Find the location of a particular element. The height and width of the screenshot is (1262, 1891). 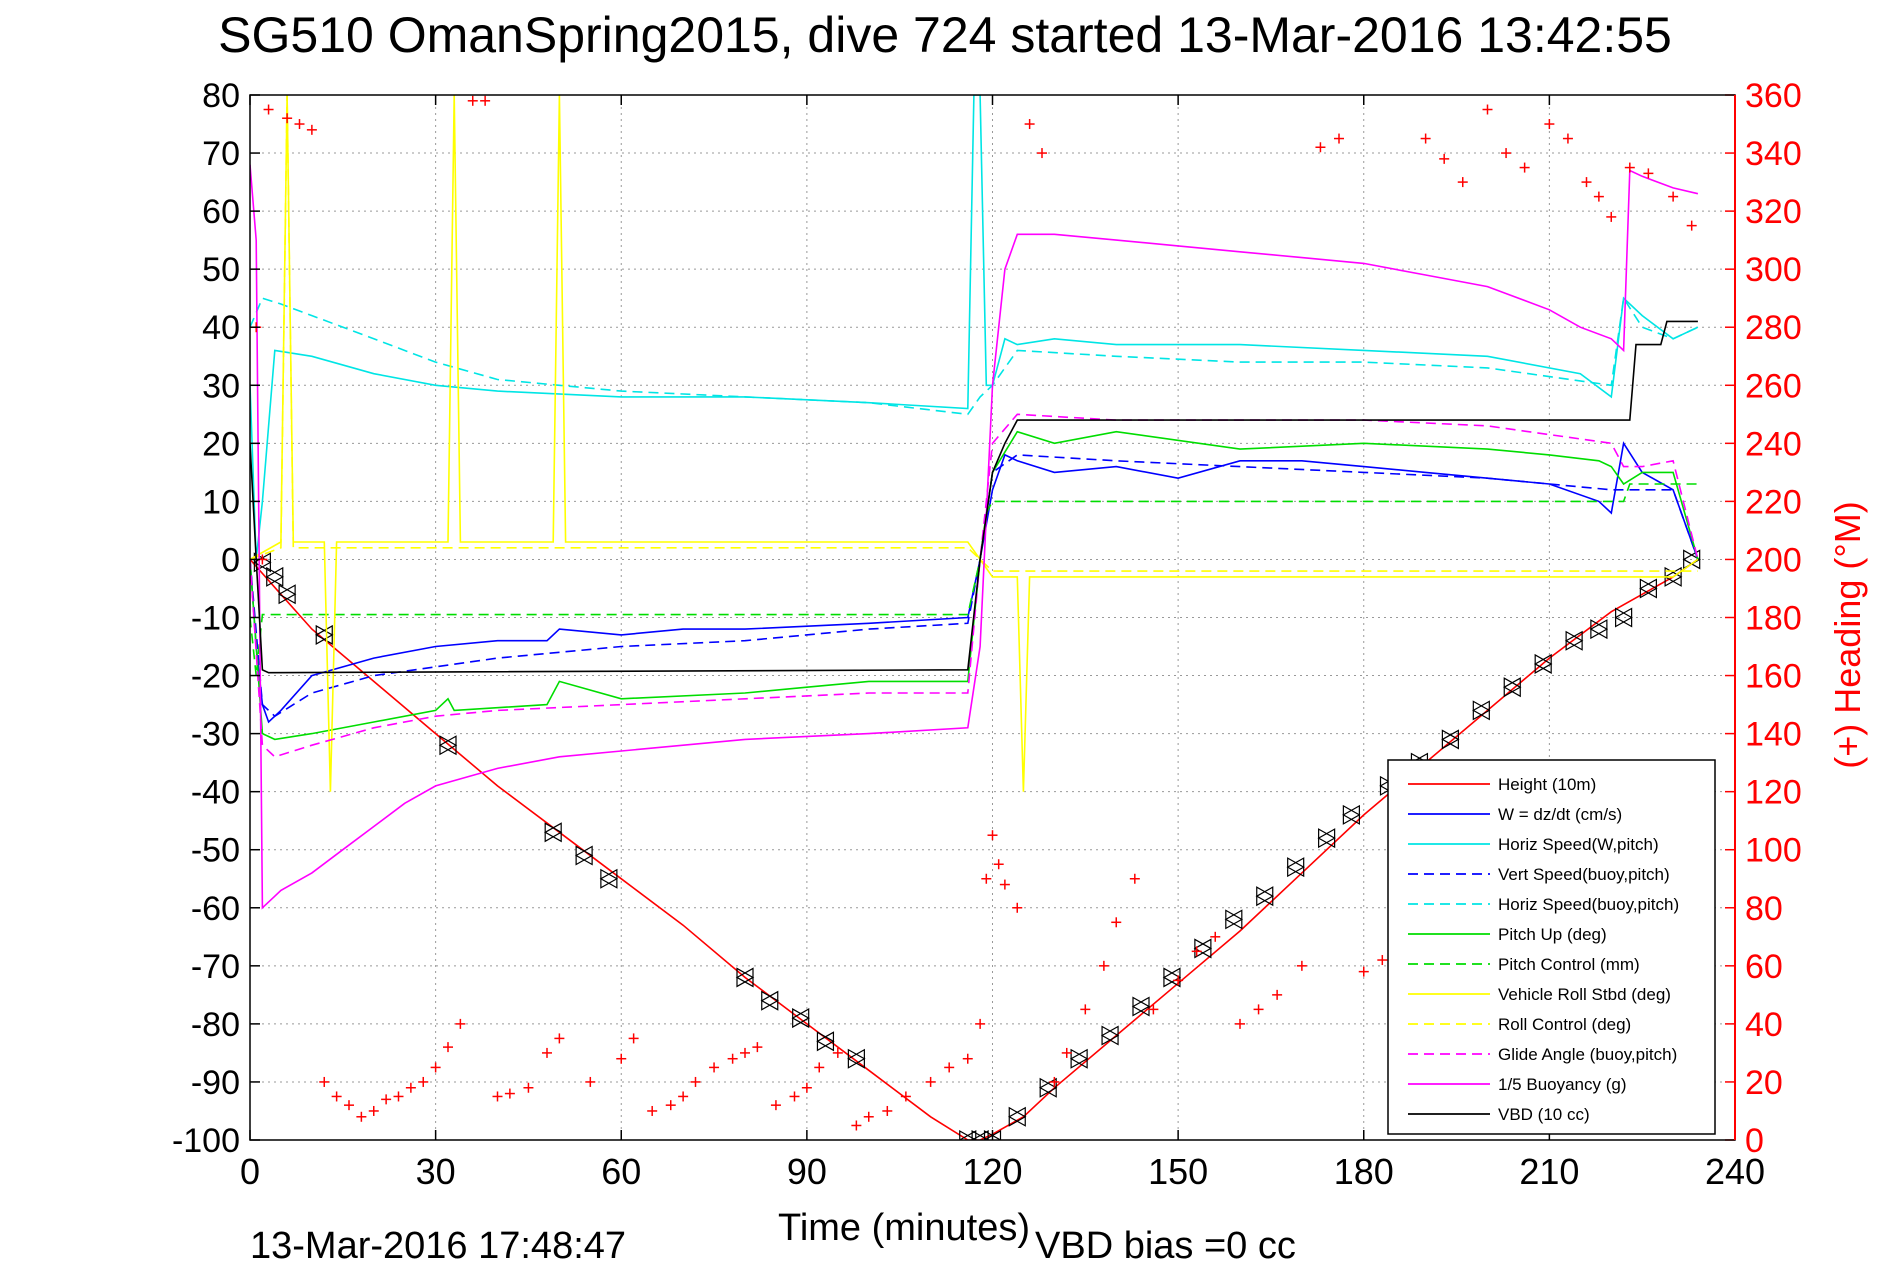

x-tick-label: 180 is located at coordinates (1364, 1171).